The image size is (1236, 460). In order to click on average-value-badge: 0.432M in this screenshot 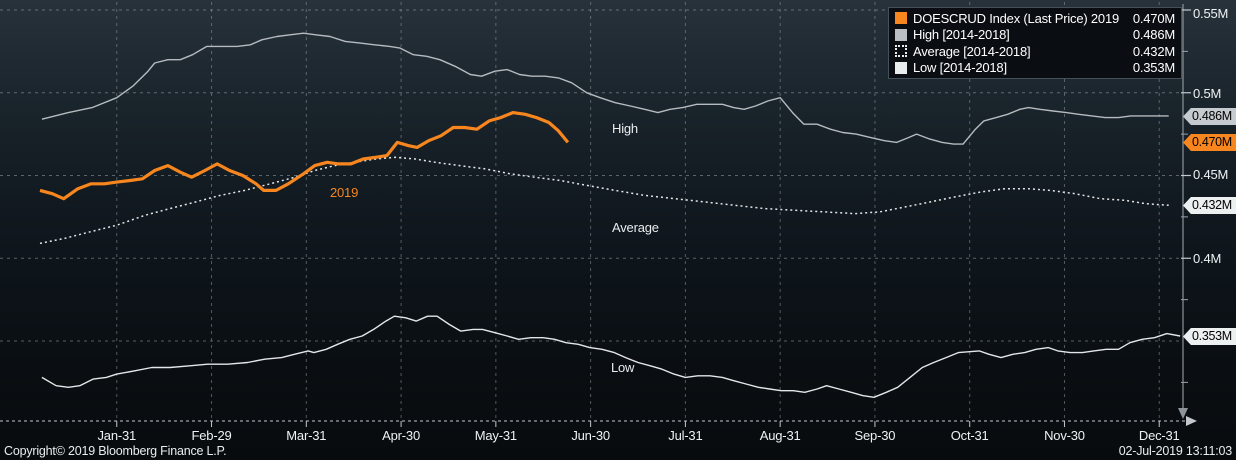, I will do `click(1209, 205)`.